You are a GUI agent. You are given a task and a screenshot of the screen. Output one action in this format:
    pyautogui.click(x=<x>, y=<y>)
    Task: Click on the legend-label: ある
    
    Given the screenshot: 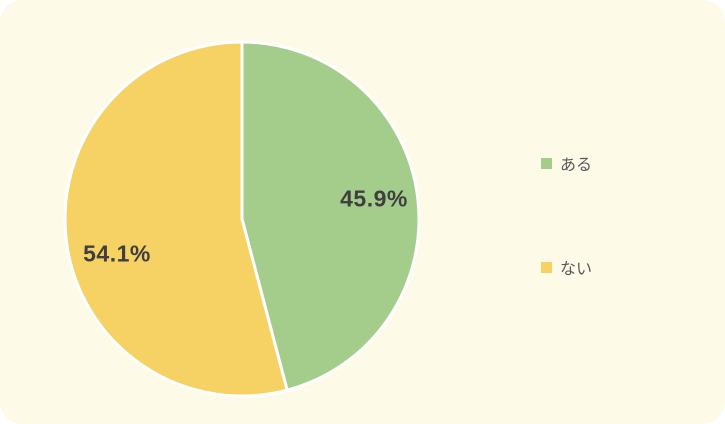 What is the action you would take?
    pyautogui.click(x=576, y=165)
    